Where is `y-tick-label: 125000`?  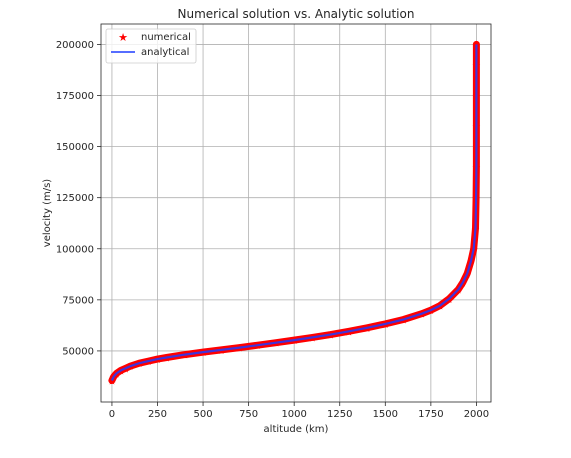
y-tick-label: 125000 is located at coordinates (75, 198).